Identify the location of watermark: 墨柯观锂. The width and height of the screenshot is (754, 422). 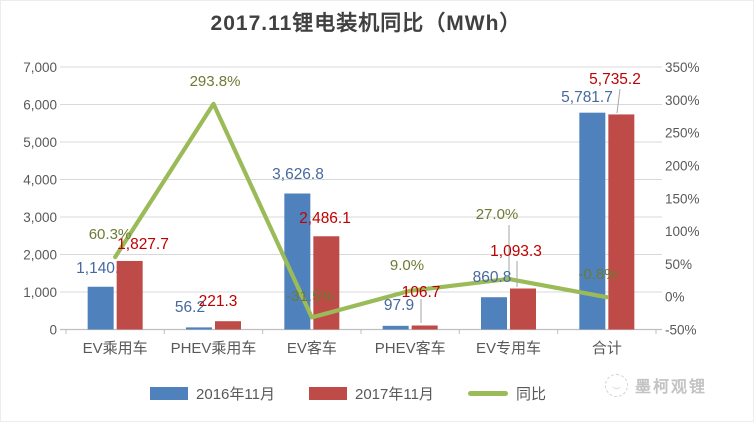
(656, 385).